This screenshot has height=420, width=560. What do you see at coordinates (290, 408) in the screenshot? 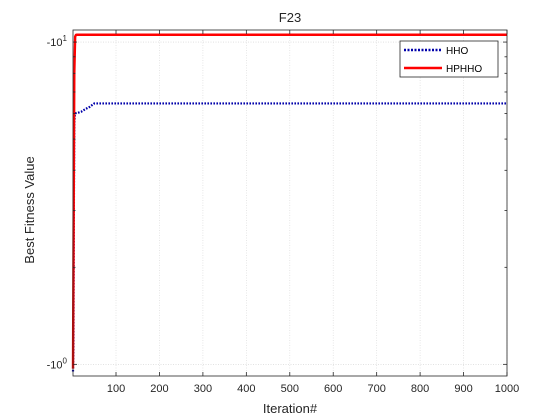
I see `x-axis-title: Iteration#` at bounding box center [290, 408].